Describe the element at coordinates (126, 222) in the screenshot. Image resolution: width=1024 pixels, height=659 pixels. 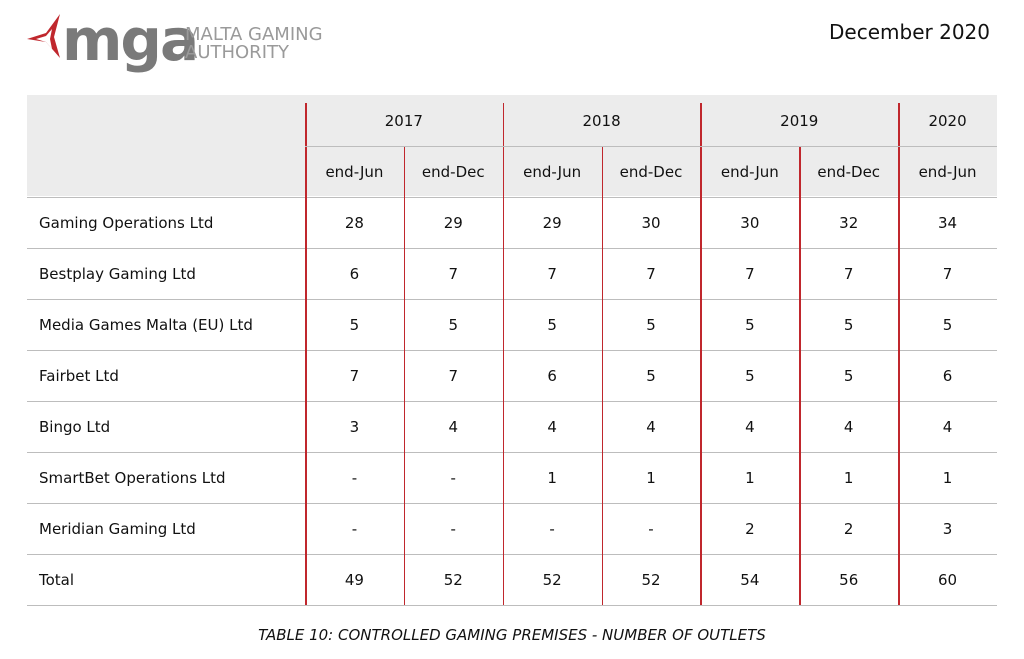
I see `row-label: Gaming Operations Ltd` at that location.